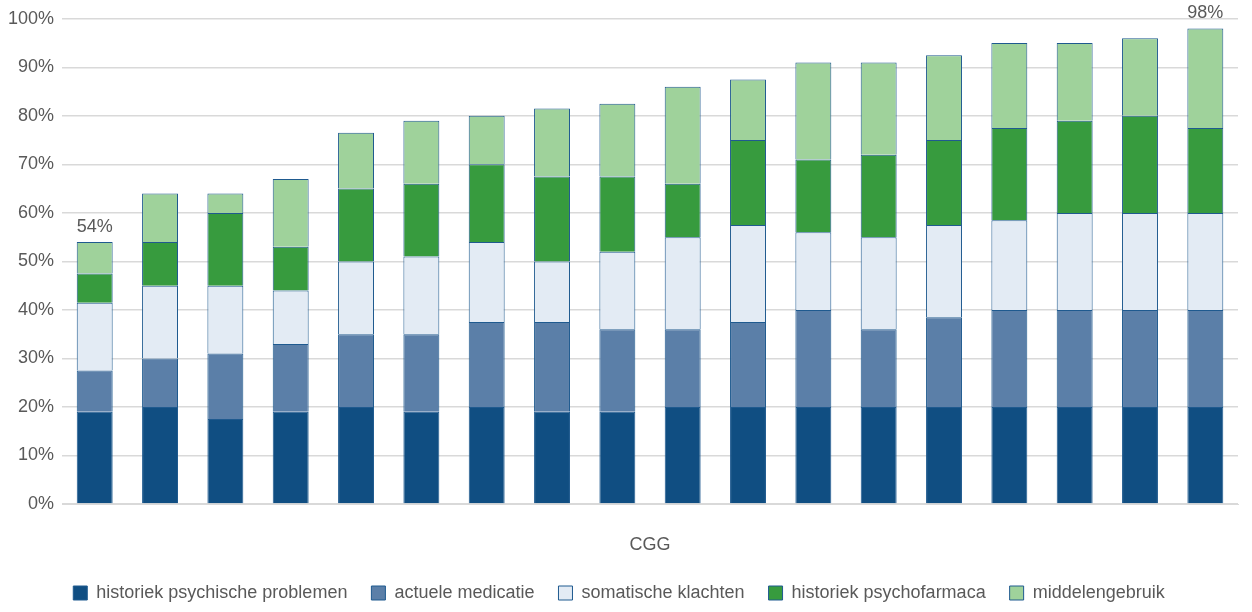 The width and height of the screenshot is (1252, 612). What do you see at coordinates (36, 66) in the screenshot?
I see `y-tick-label: 90%` at bounding box center [36, 66].